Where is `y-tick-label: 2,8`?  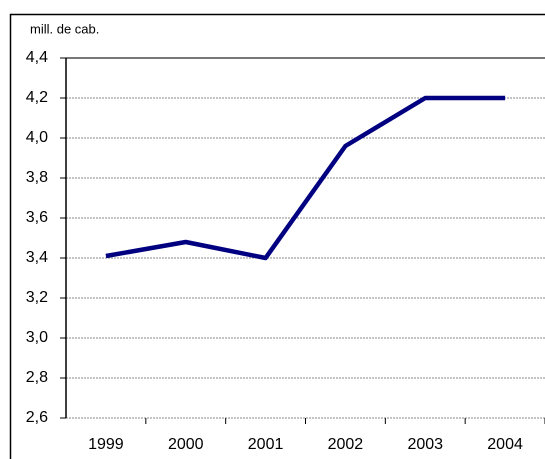 y-tick-label: 2,8 is located at coordinates (37, 377).